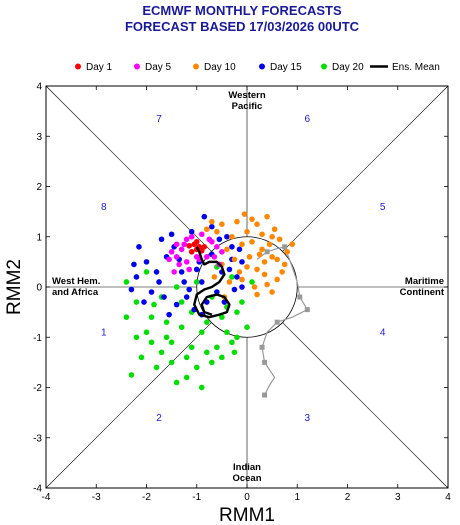 This screenshot has width=460, height=525. What do you see at coordinates (196, 497) in the screenshot?
I see `x-tick-label: -1` at bounding box center [196, 497].